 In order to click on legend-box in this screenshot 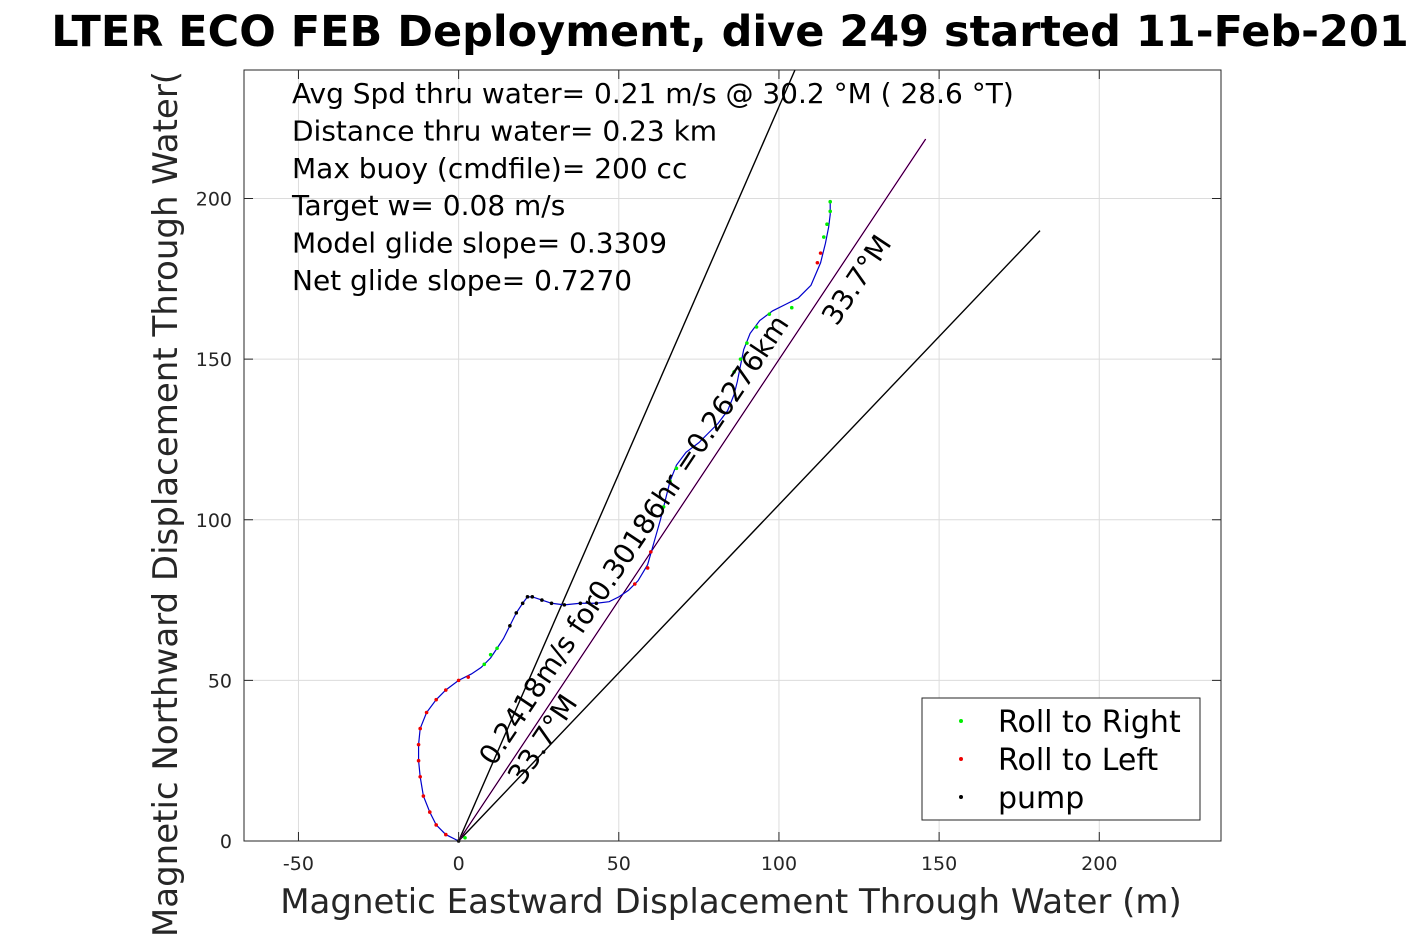, I will do `click(1061, 759)`.